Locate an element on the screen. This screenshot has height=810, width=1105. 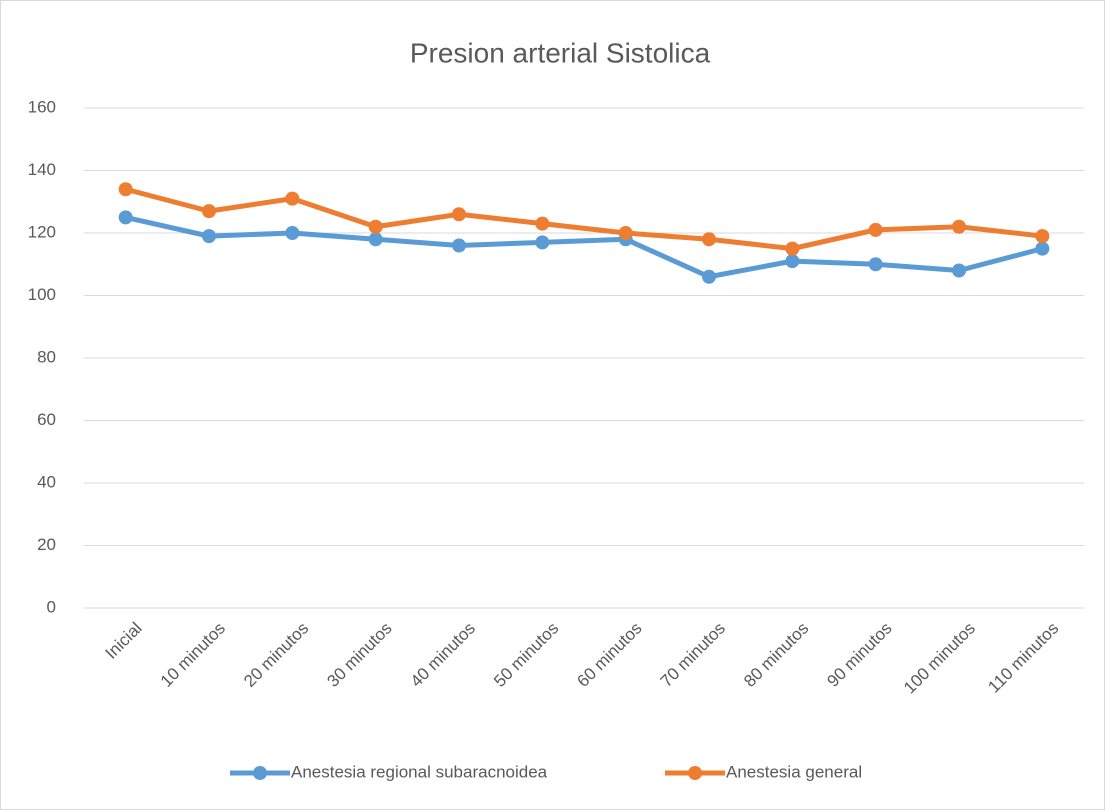
y-tick-label: 20 is located at coordinates (46, 544).